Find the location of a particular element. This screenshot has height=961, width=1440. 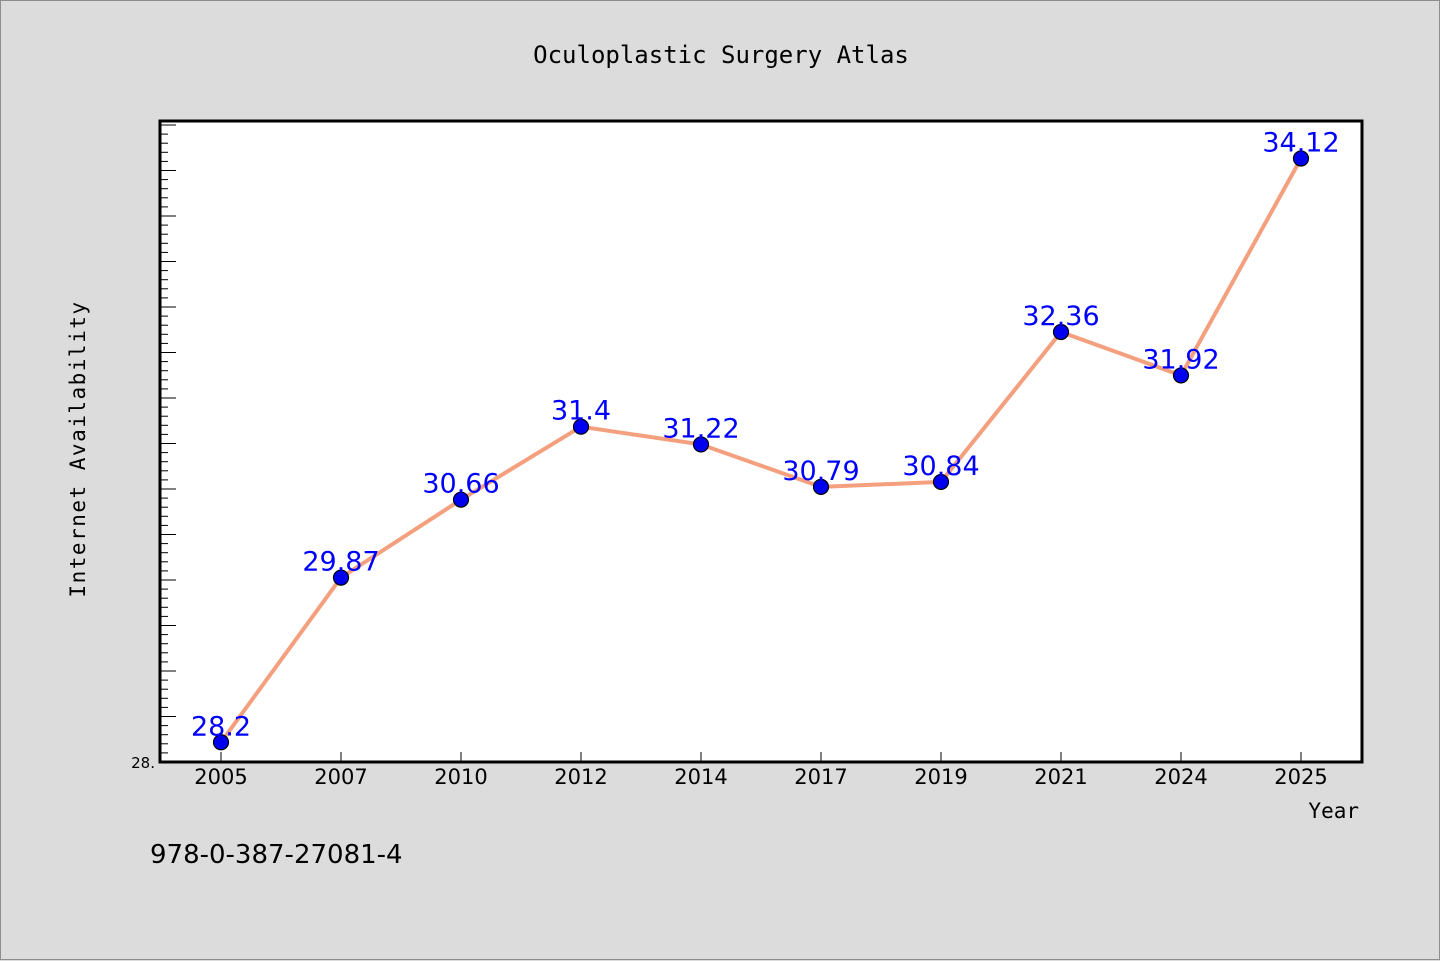

data-label: 31.4 is located at coordinates (581, 411).